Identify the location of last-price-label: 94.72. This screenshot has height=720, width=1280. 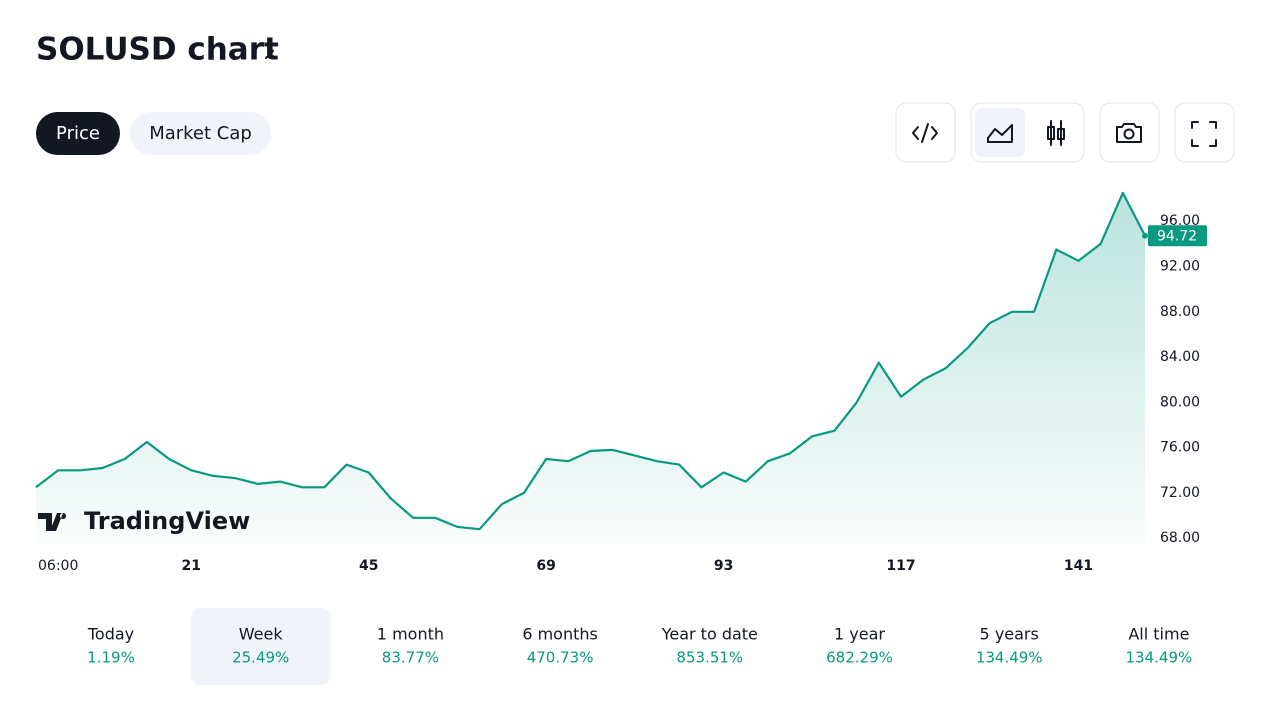
(1177, 237).